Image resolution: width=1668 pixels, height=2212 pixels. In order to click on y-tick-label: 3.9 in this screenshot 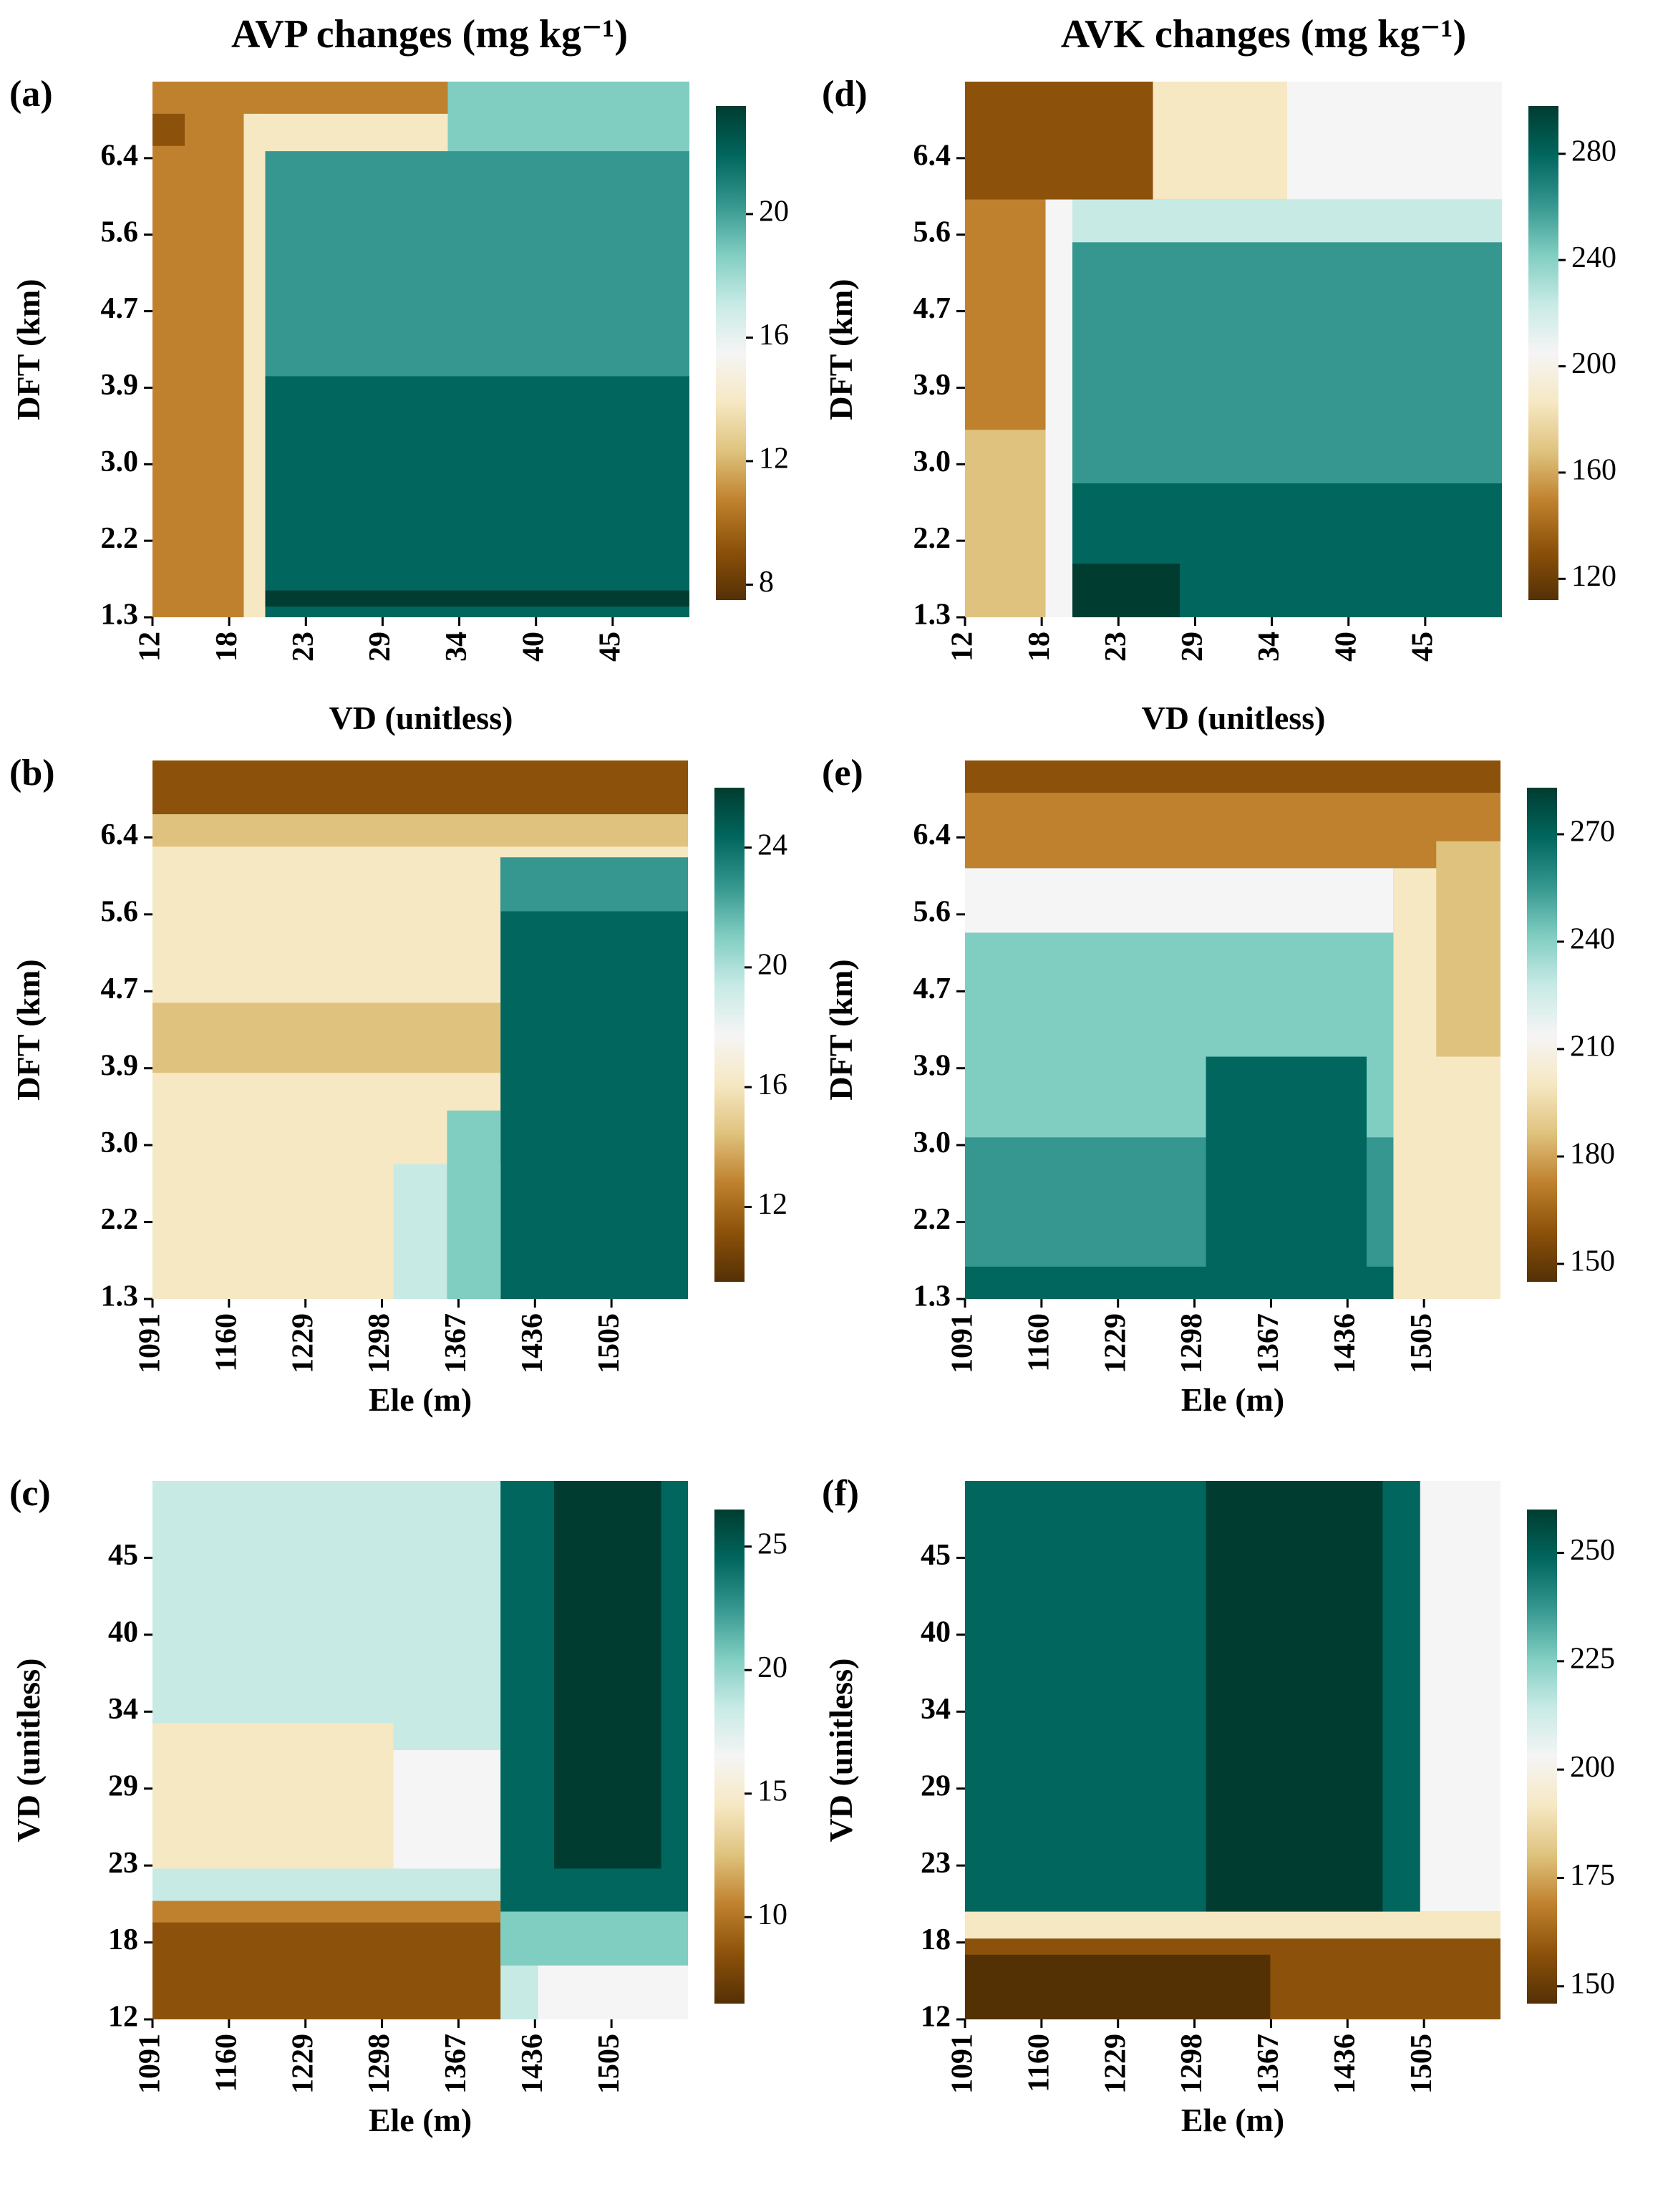, I will do `click(120, 1065)`.